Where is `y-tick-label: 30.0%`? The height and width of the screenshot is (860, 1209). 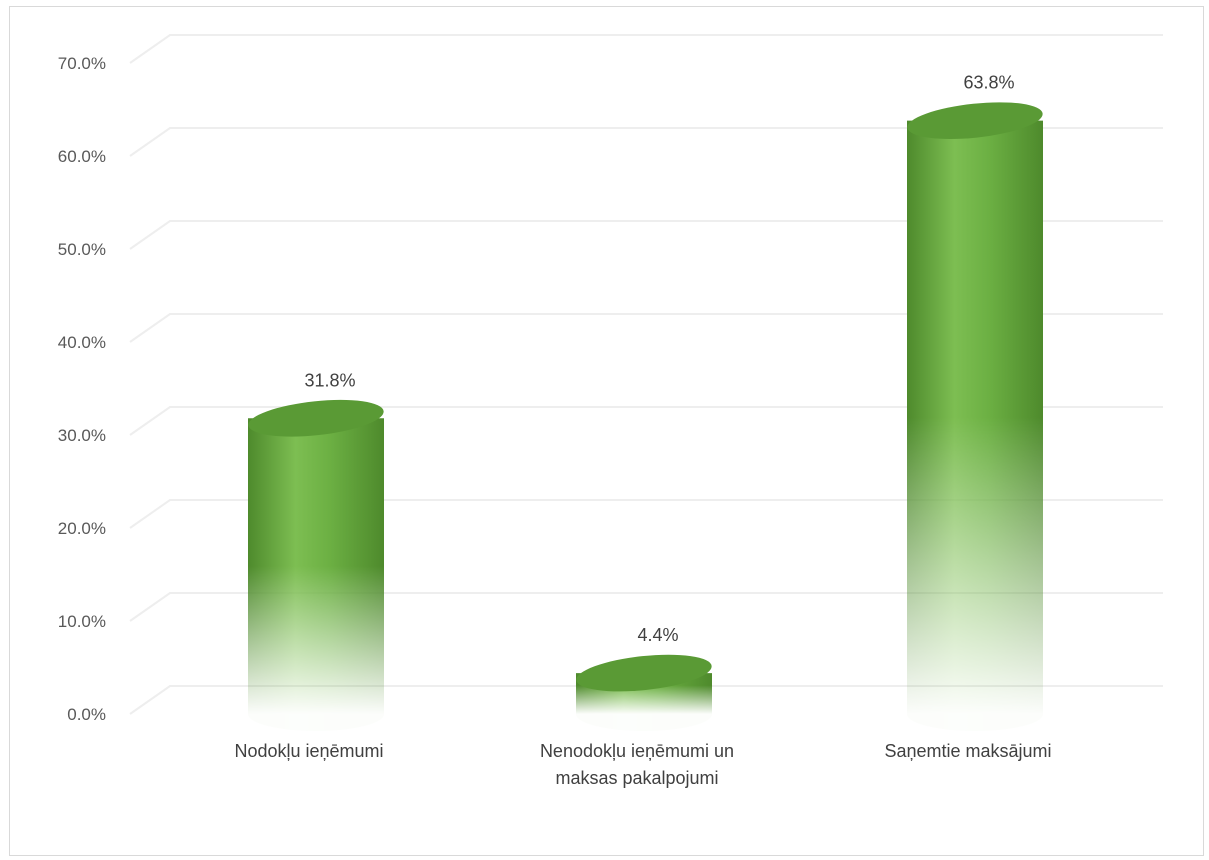 y-tick-label: 30.0% is located at coordinates (82, 435).